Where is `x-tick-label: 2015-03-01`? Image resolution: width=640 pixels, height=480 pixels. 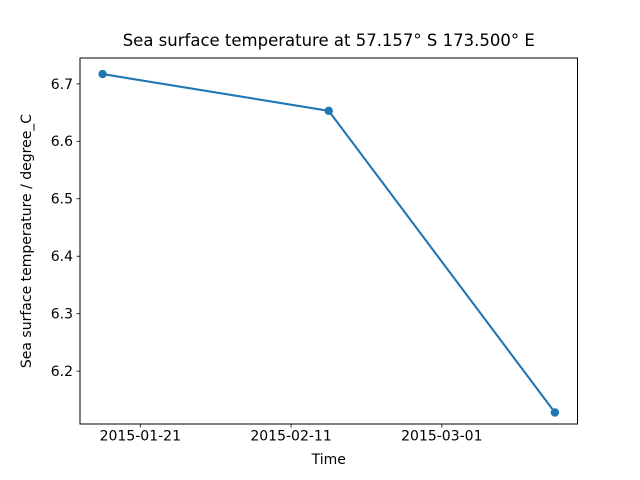 x-tick-label: 2015-03-01 is located at coordinates (441, 437).